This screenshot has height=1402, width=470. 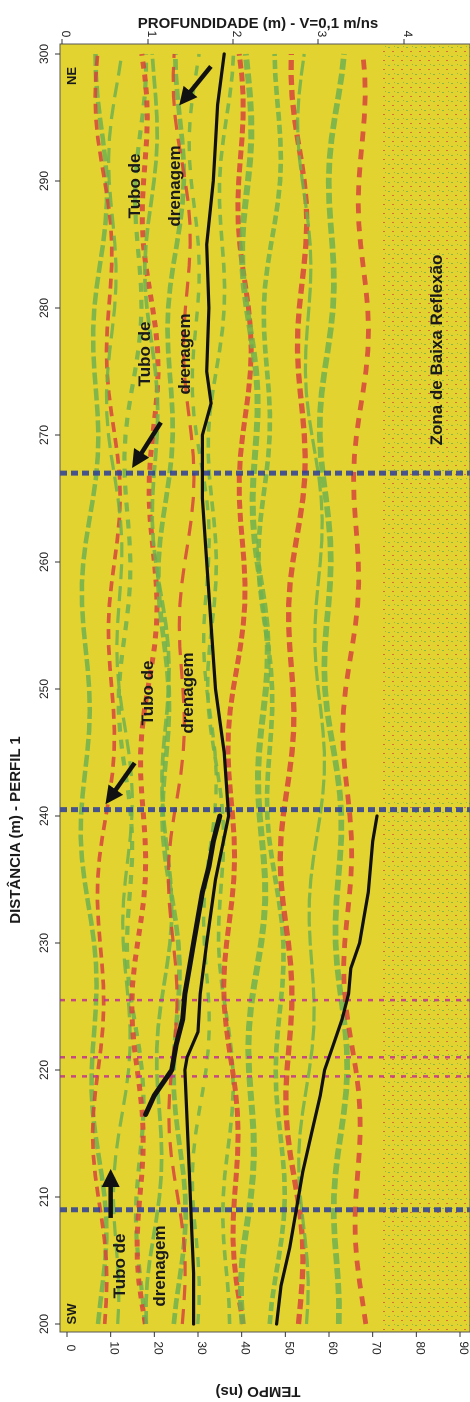 I want to click on depth-tick-label: 0, so click(x=66, y=34).